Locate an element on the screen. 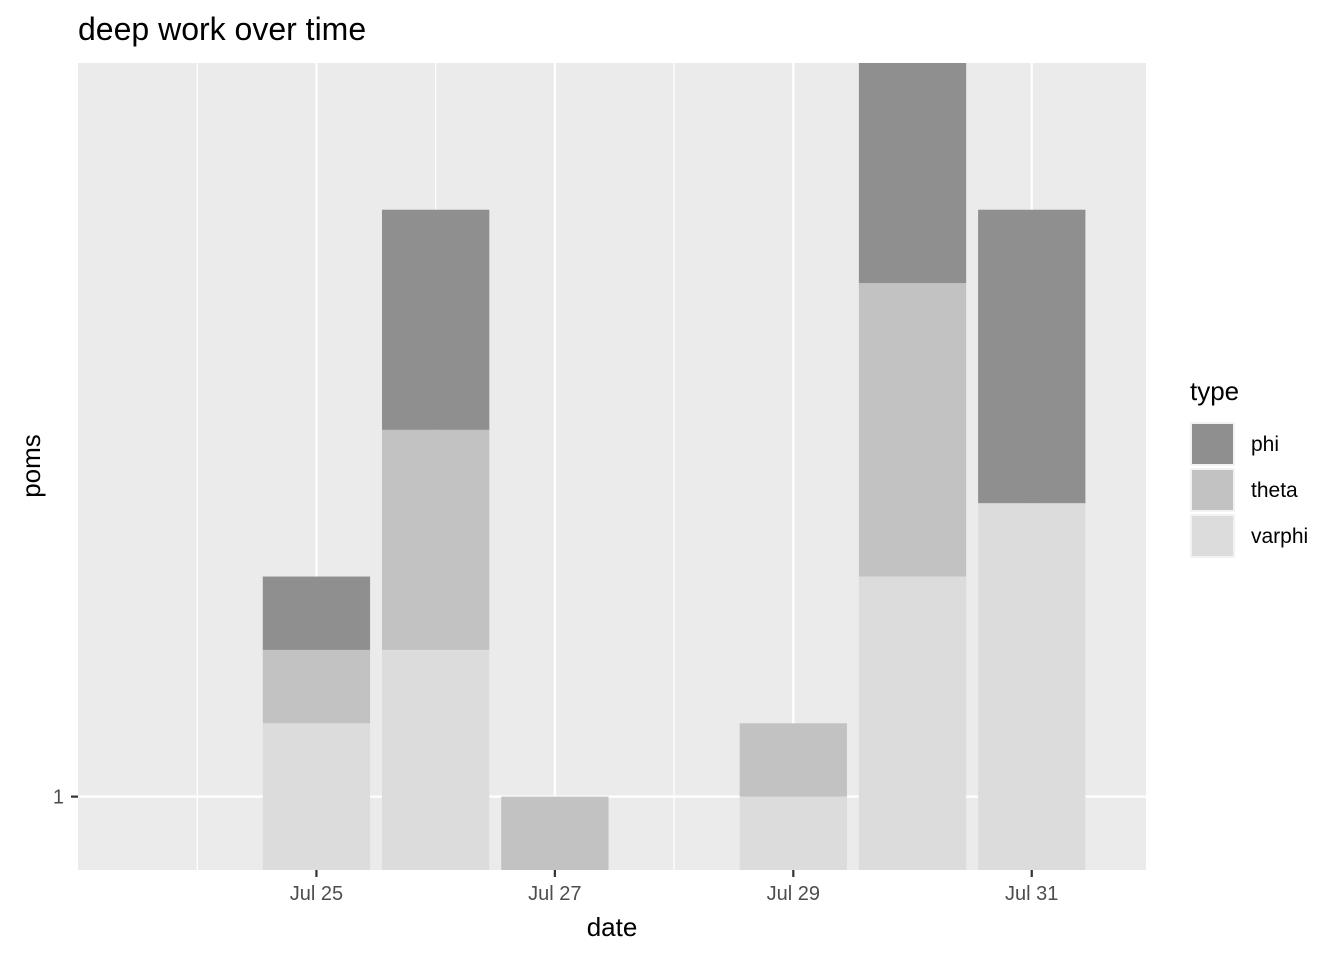 The width and height of the screenshot is (1344, 960). x-tick-label: Jul 29 is located at coordinates (793, 894).